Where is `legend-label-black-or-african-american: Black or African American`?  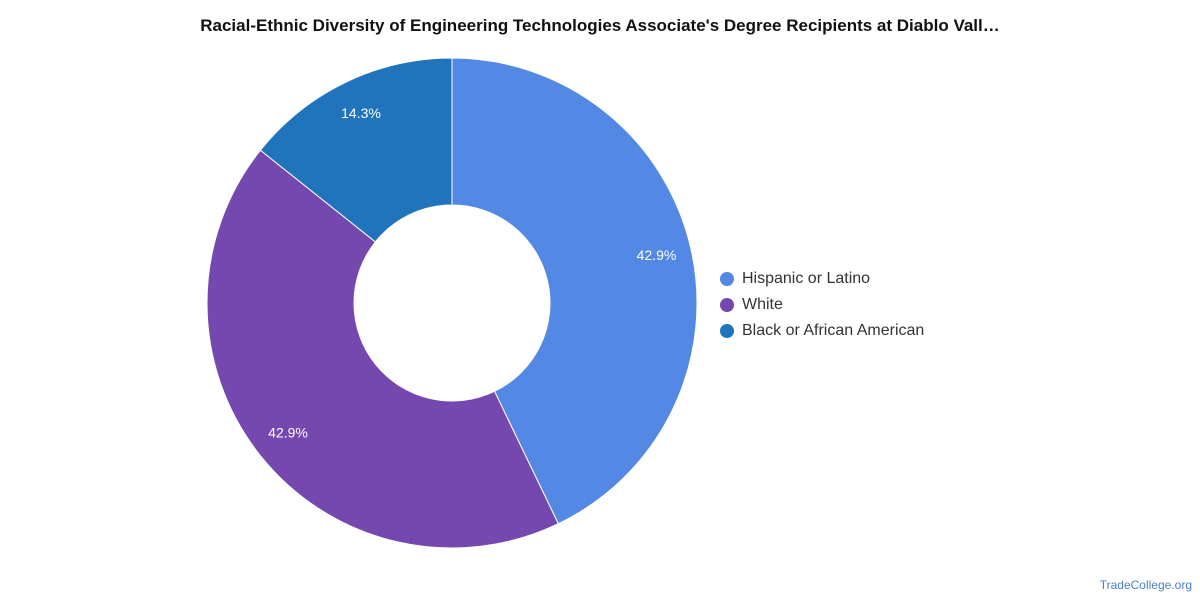
legend-label-black-or-african-american: Black or African American is located at coordinates (833, 330).